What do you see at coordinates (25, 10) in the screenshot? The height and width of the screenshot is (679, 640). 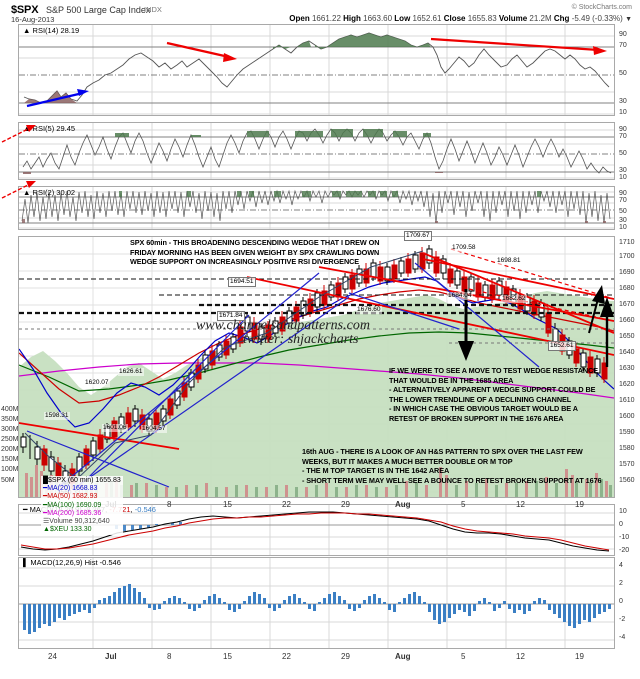 I see `ticker-symbol: $SPX` at bounding box center [25, 10].